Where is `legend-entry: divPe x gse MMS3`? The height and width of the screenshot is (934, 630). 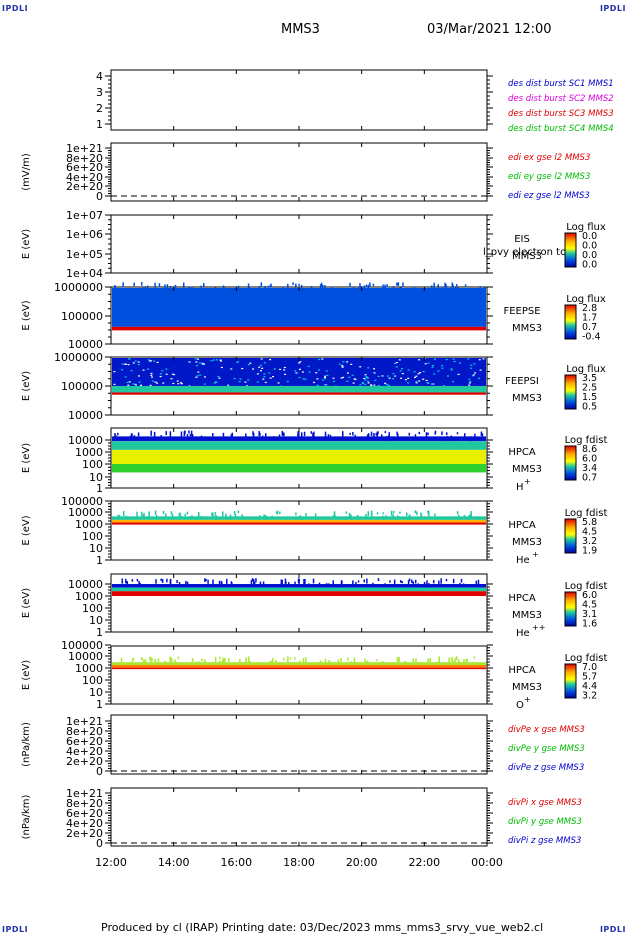
legend-entry: divPe x gse MMS3 is located at coordinates (546, 730).